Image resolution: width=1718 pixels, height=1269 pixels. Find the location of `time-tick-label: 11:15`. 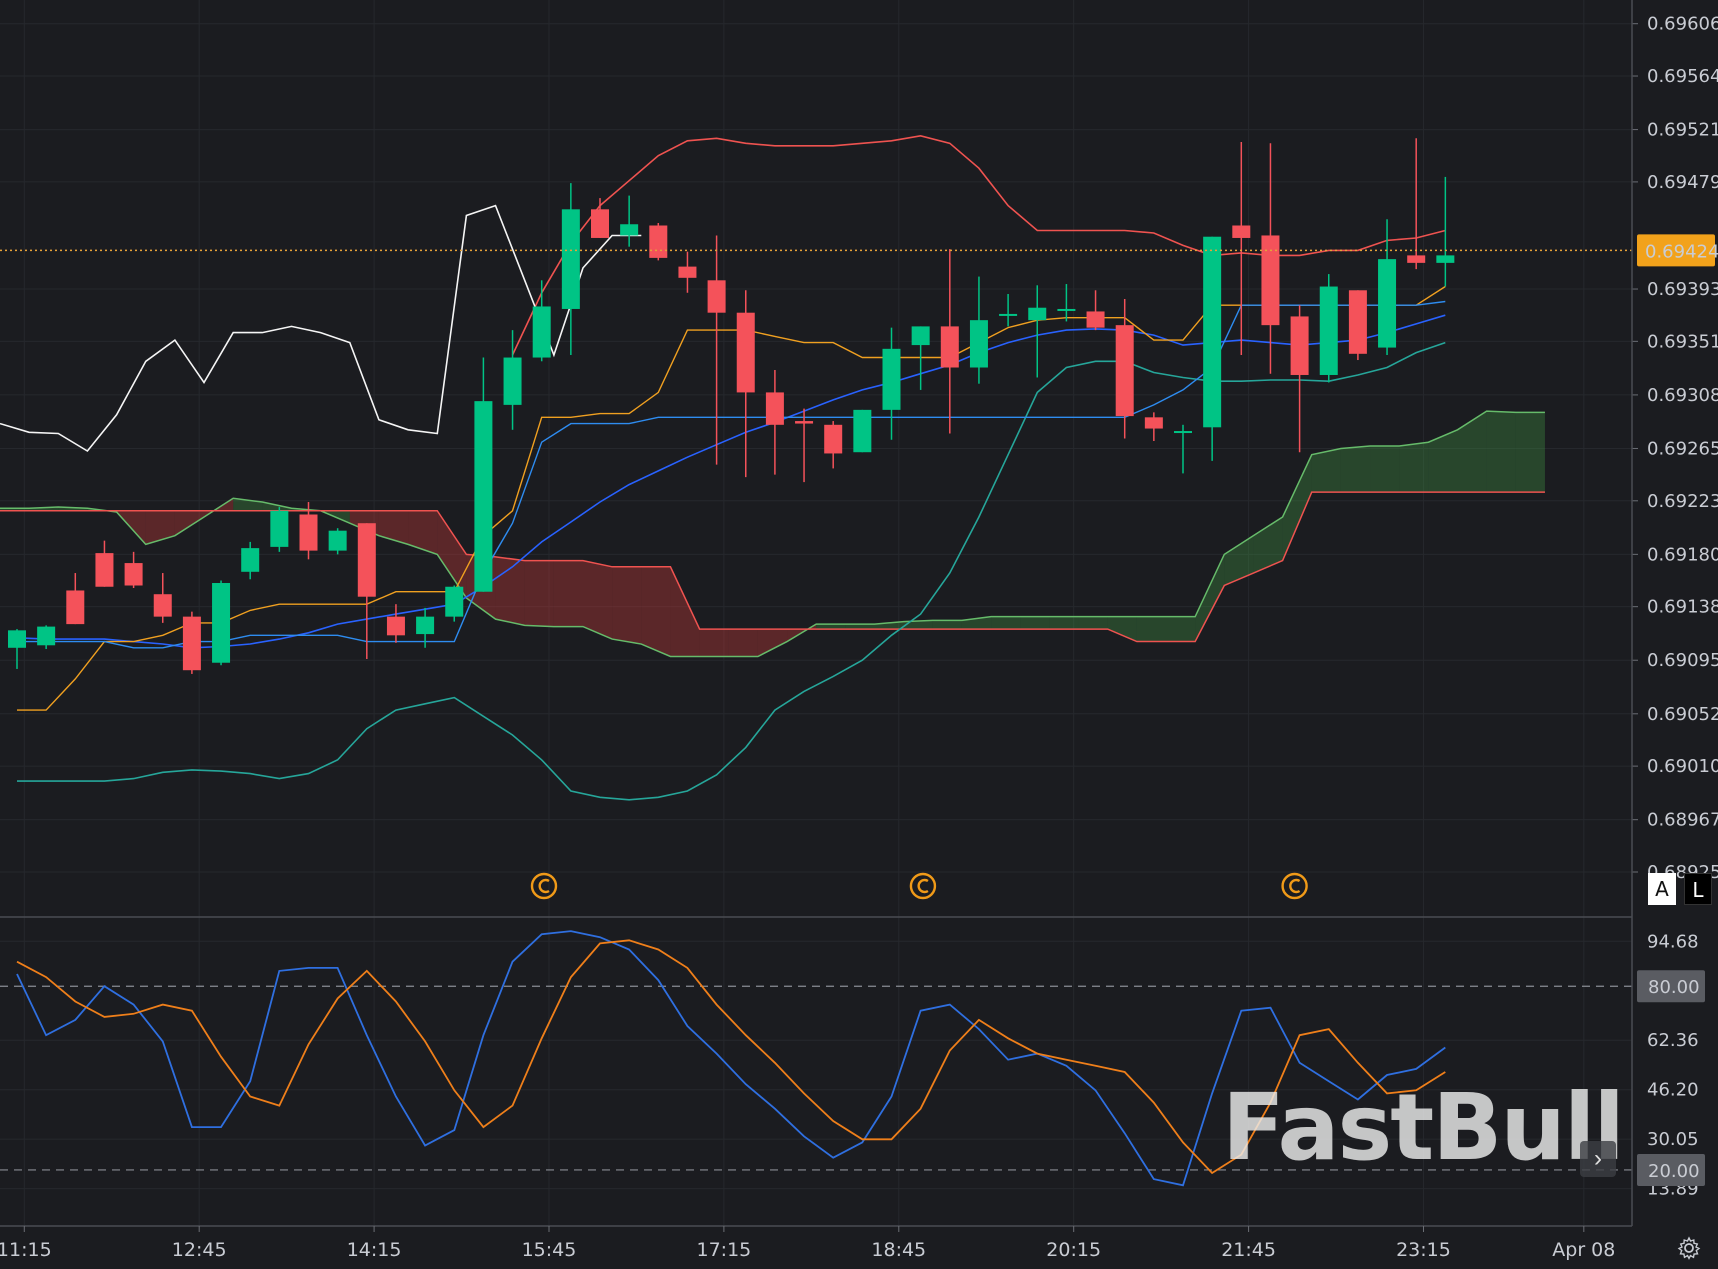

time-tick-label: 11:15 is located at coordinates (26, 1250).